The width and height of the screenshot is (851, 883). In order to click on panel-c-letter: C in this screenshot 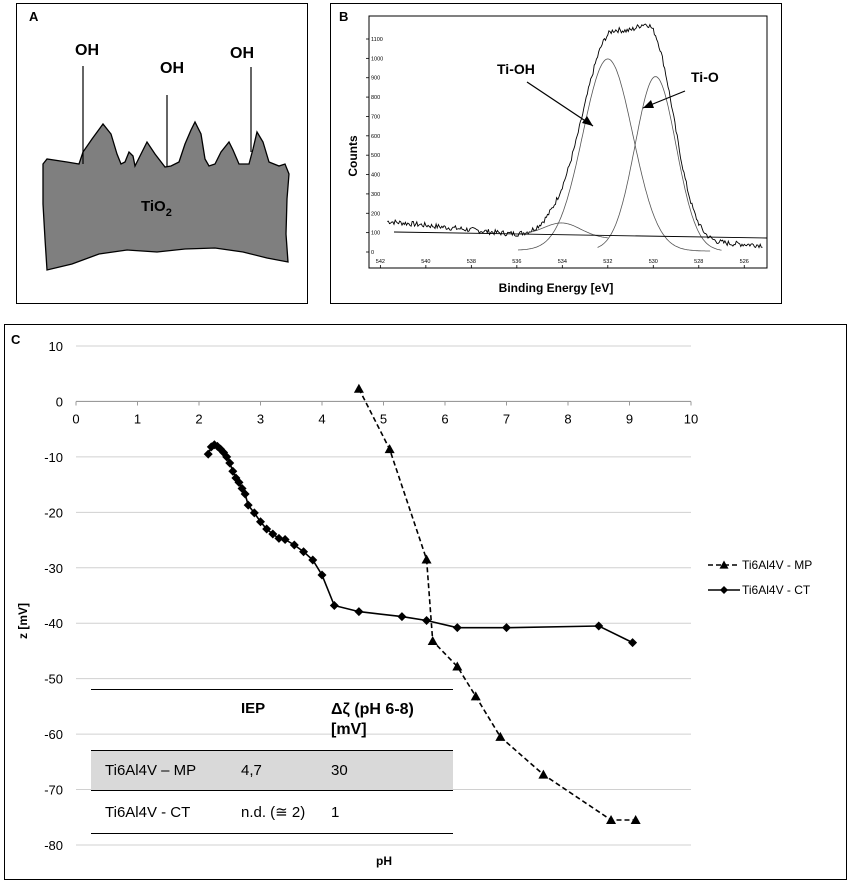, I will do `click(16, 339)`.